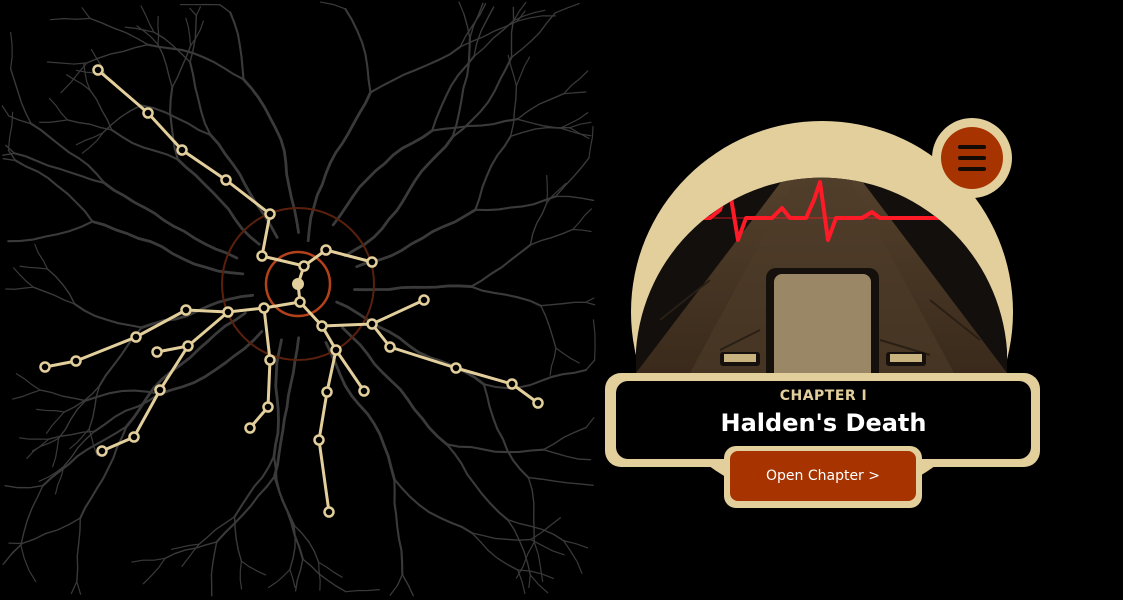 Image resolution: width=1123 pixels, height=600 pixels. What do you see at coordinates (823, 476) in the screenshot?
I see `open-chapter-button: Open Chapter >` at bounding box center [823, 476].